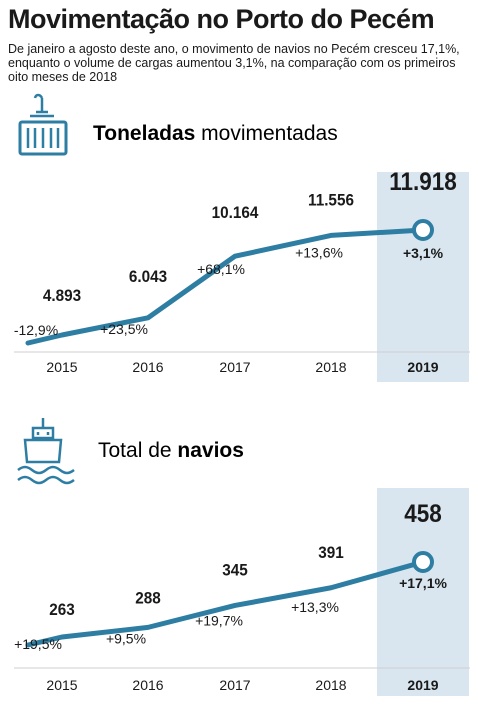  I want to click on value-label-2017: 345, so click(235, 570).